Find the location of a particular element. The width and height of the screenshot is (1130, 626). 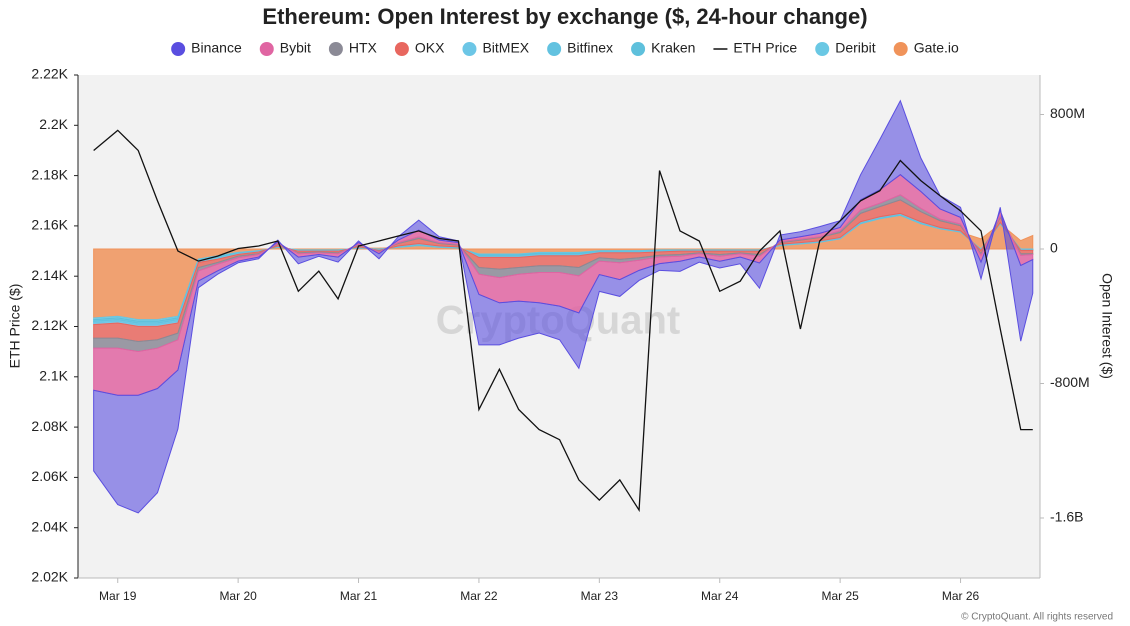

y2-tick-label: -1.6B is located at coordinates (1066, 517).